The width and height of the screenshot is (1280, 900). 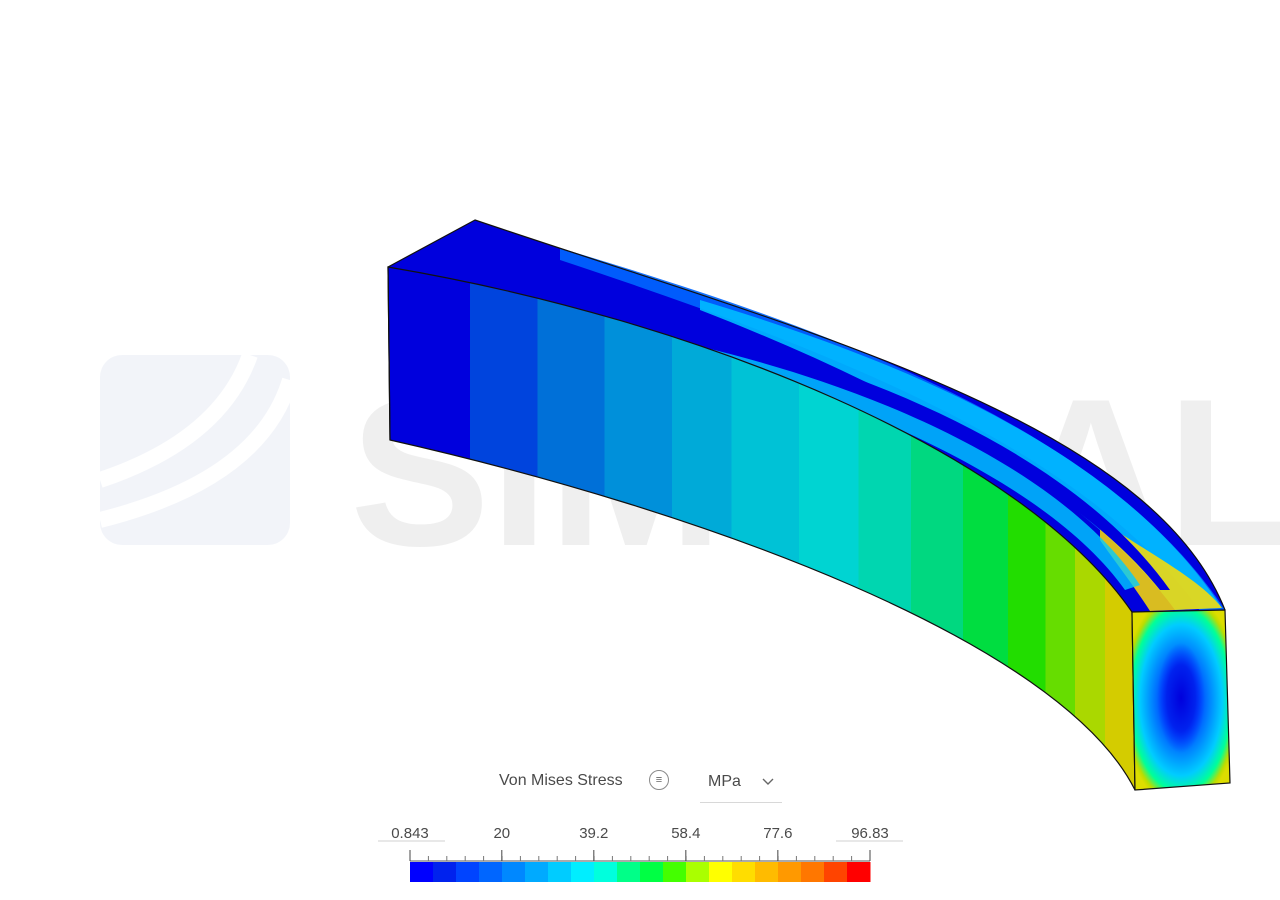 What do you see at coordinates (659, 780) in the screenshot?
I see `list-icon: ≡` at bounding box center [659, 780].